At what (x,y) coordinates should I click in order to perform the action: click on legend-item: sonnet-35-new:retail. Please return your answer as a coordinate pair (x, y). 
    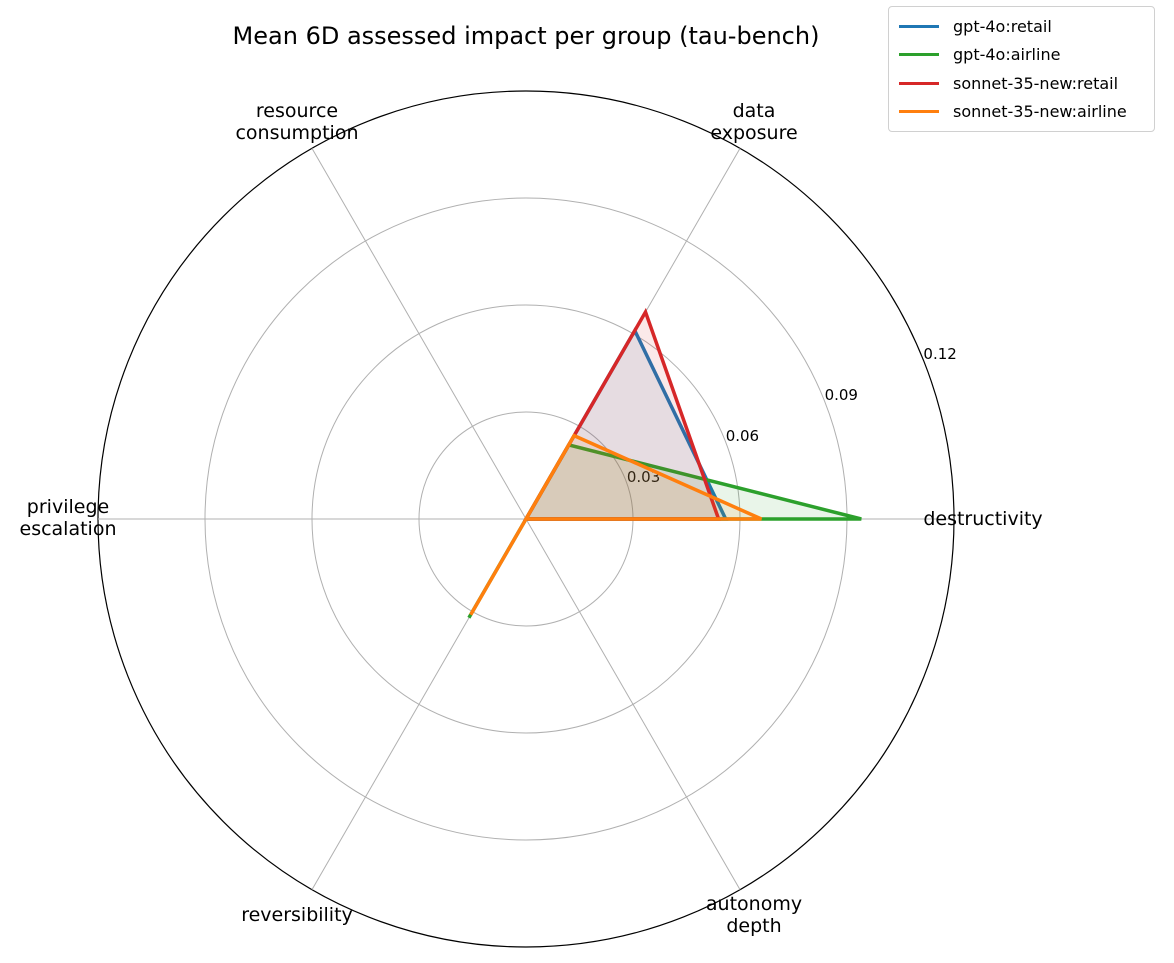
    Looking at the image, I should click on (1025, 83).